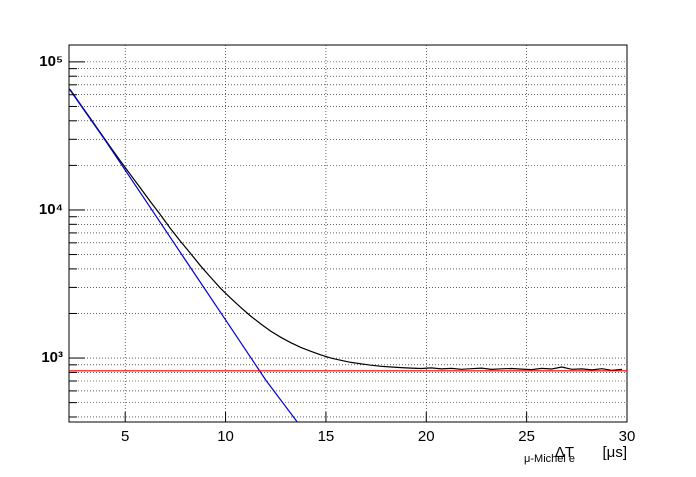 This screenshot has width=696, height=477. Describe the element at coordinates (615, 452) in the screenshot. I see `x-label-unit: [μs]` at that location.